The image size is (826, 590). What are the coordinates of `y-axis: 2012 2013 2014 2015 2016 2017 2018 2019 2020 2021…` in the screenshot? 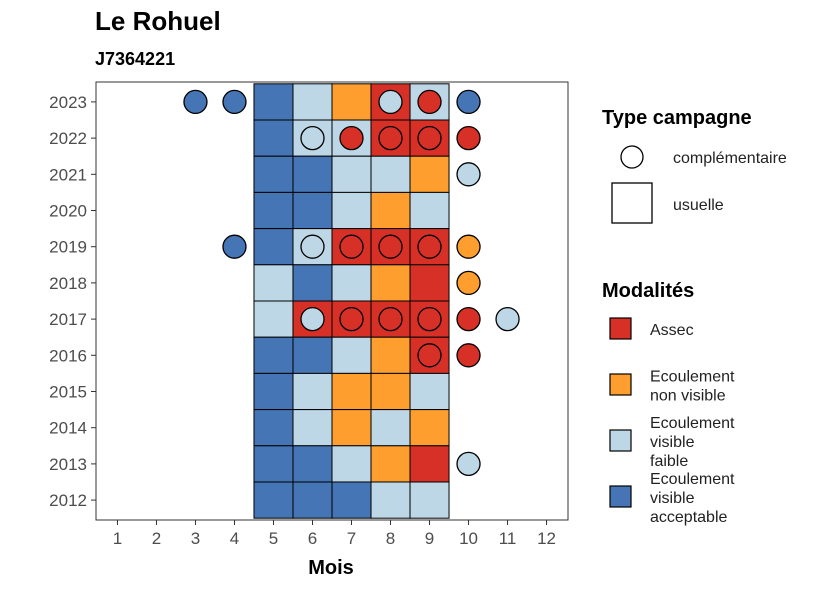 It's located at (72, 301).